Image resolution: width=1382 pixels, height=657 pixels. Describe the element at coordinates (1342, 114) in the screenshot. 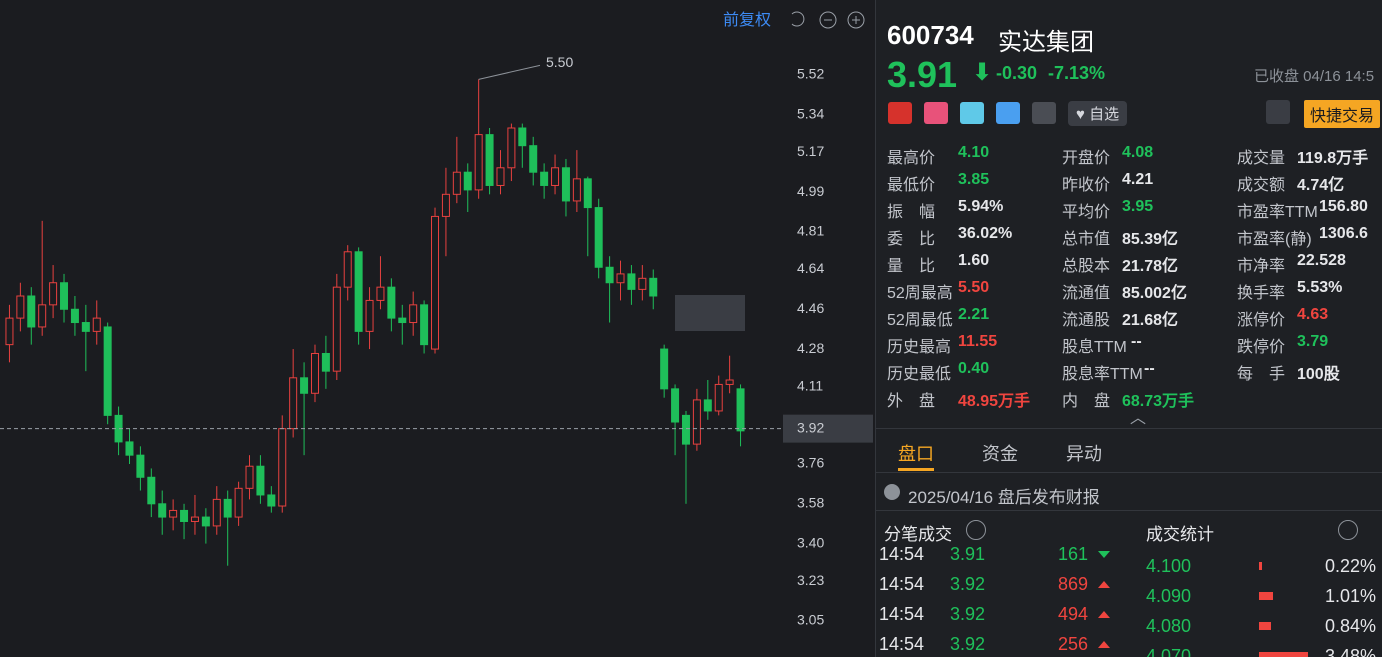

I see `trade-button: 快捷交易` at that location.